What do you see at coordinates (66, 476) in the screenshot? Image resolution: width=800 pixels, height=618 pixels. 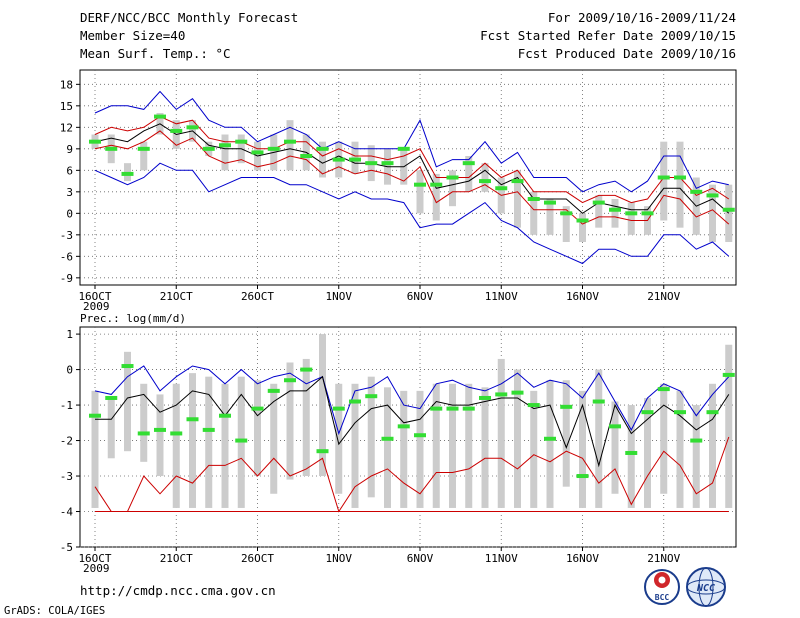 I see `y-tick-label: -3` at bounding box center [66, 476].